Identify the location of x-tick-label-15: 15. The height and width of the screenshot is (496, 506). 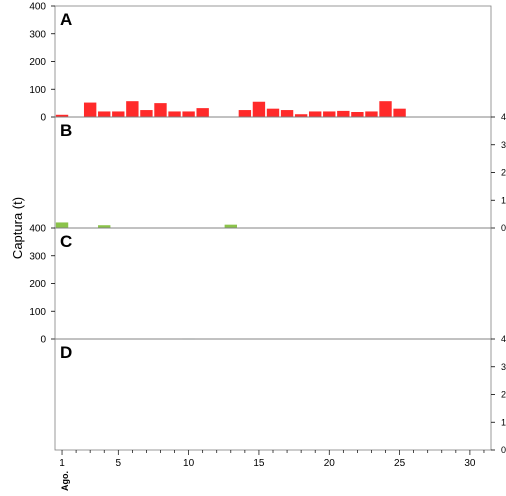
(259, 463).